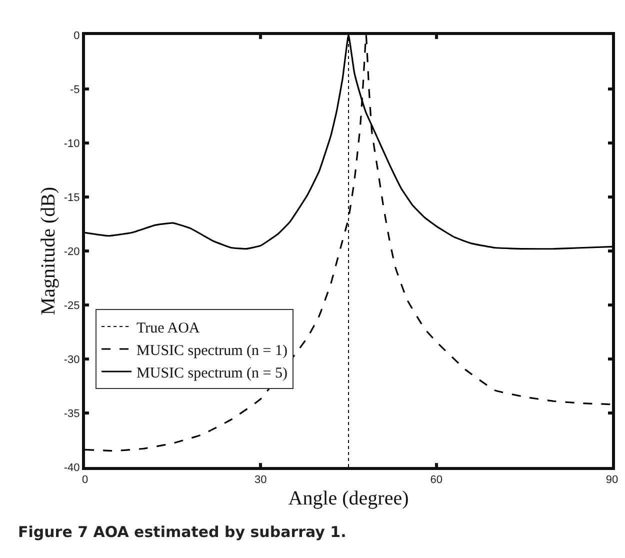 The image size is (625, 558). Describe the element at coordinates (168, 328) in the screenshot. I see `legend-label: True AOA` at that location.